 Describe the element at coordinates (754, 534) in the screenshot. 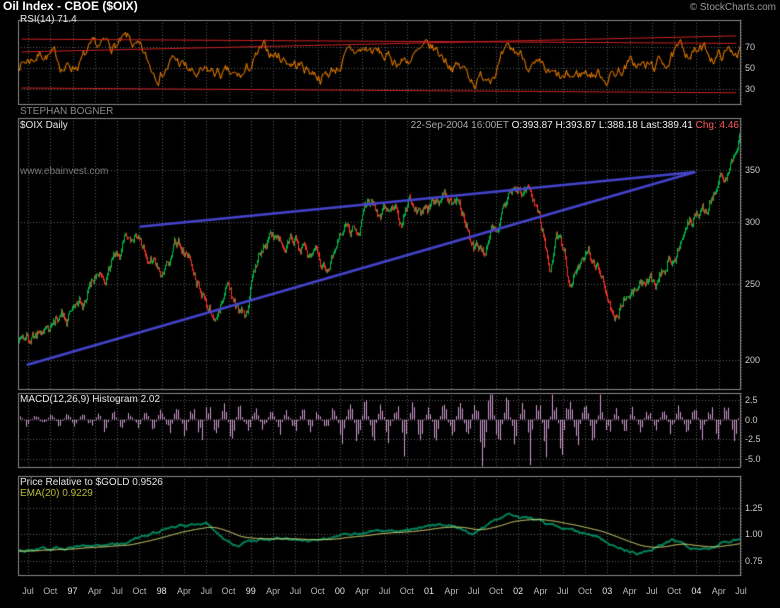

I see `y-axis-tick: 1.00` at that location.